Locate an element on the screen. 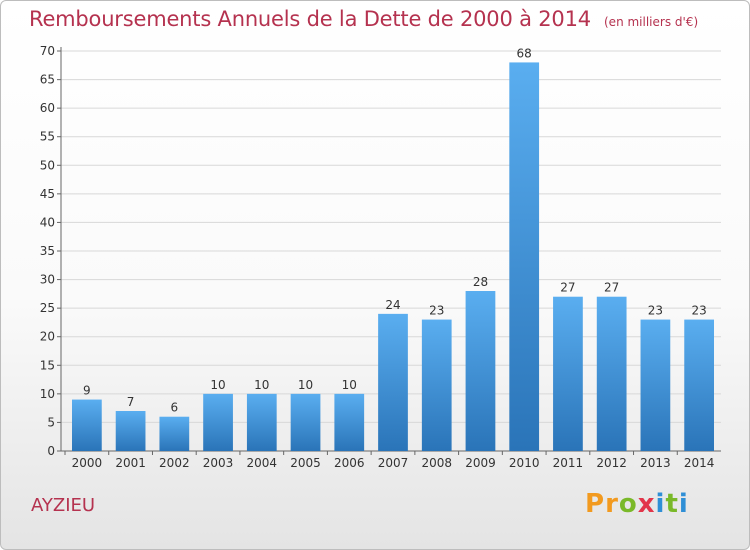 Image resolution: width=750 pixels, height=550 pixels. y-tick-label: 40 is located at coordinates (47, 222).